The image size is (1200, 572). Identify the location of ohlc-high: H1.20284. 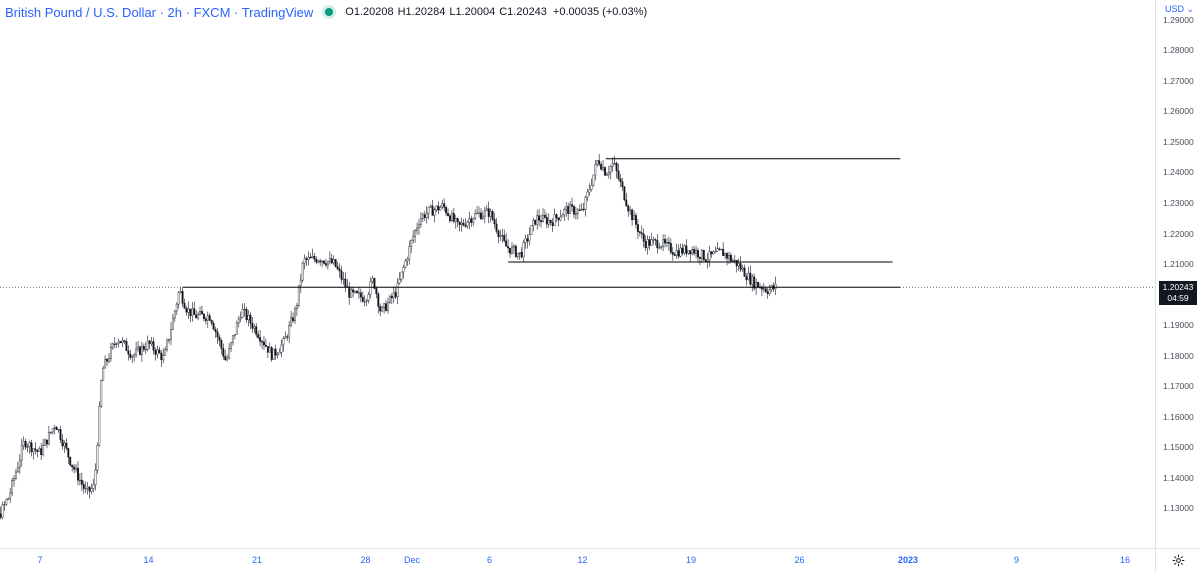
(421, 12).